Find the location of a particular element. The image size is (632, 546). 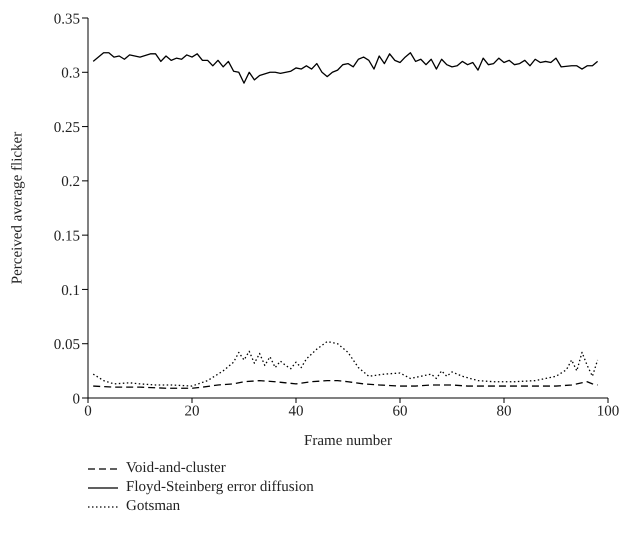

y-tick-label: 0.15 is located at coordinates (67, 236).